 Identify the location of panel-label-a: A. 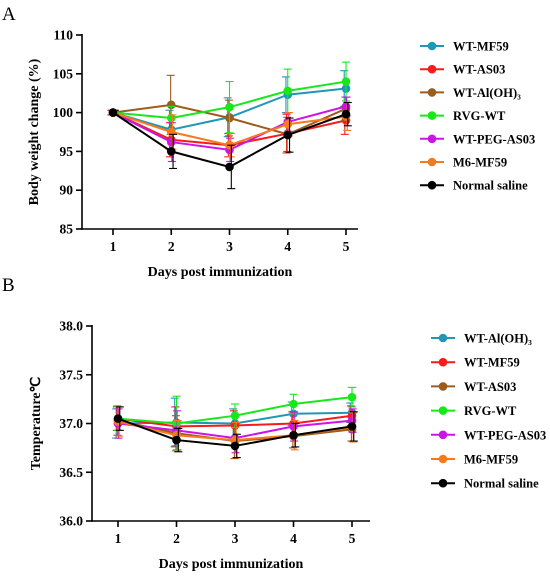
(9, 14).